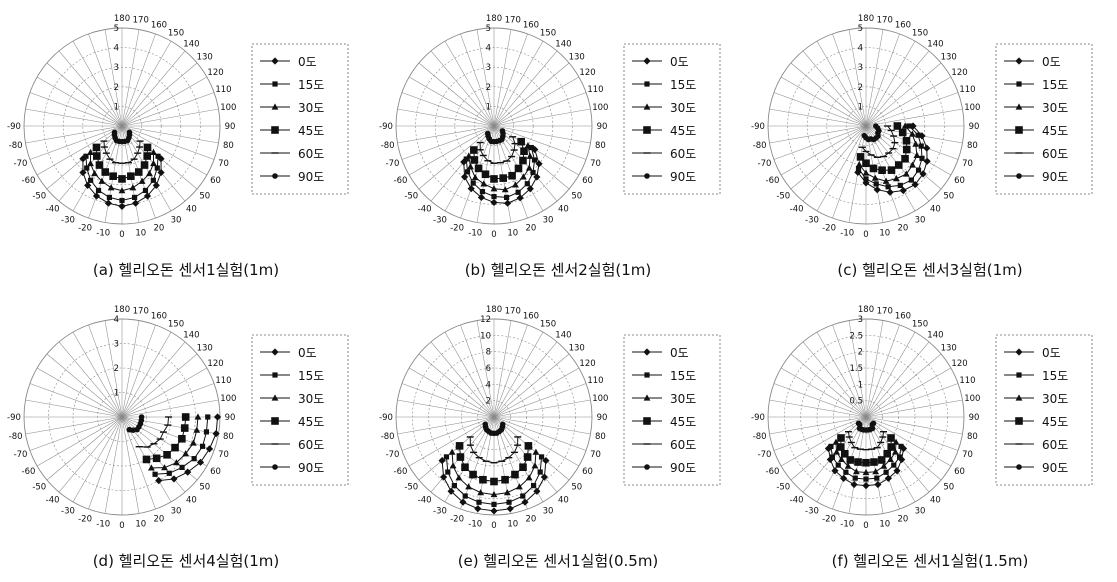 The width and height of the screenshot is (1117, 582). I want to click on angle-label-e-11: 110, so click(595, 381).